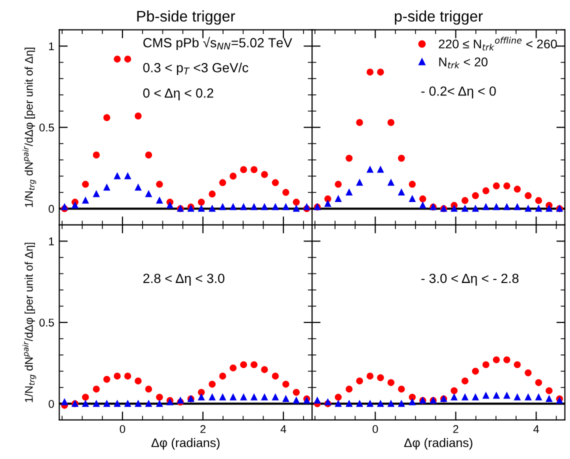  Describe the element at coordinates (186, 17) in the screenshot. I see `chart-title: Pb-side trigger` at that location.